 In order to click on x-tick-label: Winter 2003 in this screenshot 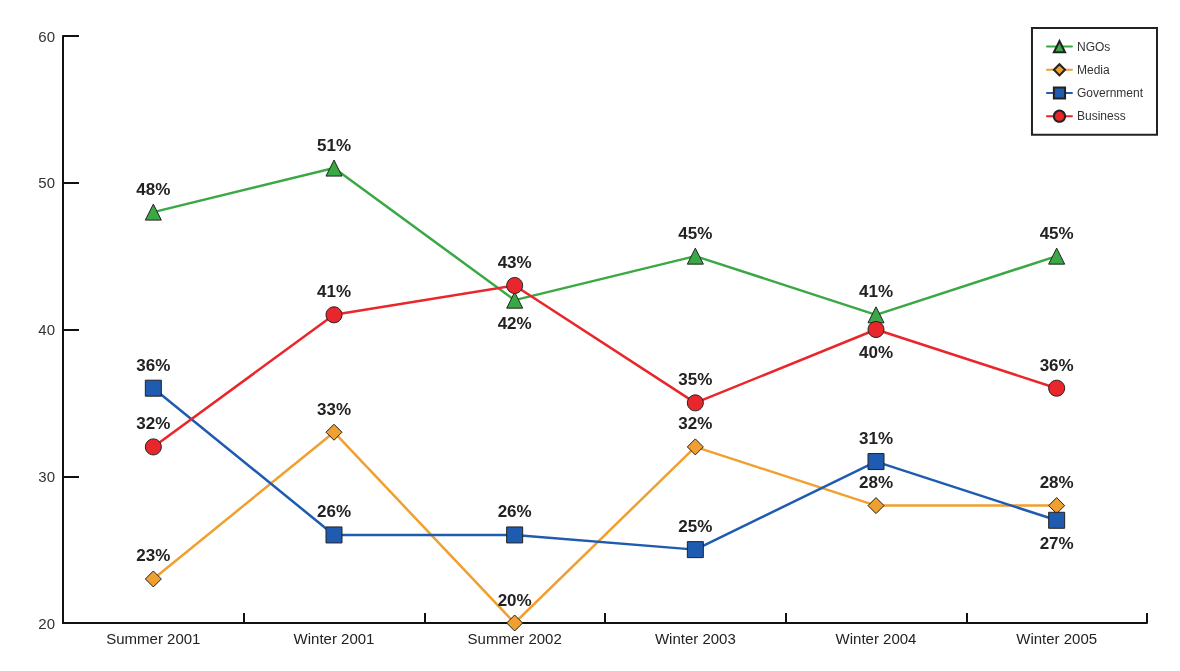, I will do `click(695, 638)`.